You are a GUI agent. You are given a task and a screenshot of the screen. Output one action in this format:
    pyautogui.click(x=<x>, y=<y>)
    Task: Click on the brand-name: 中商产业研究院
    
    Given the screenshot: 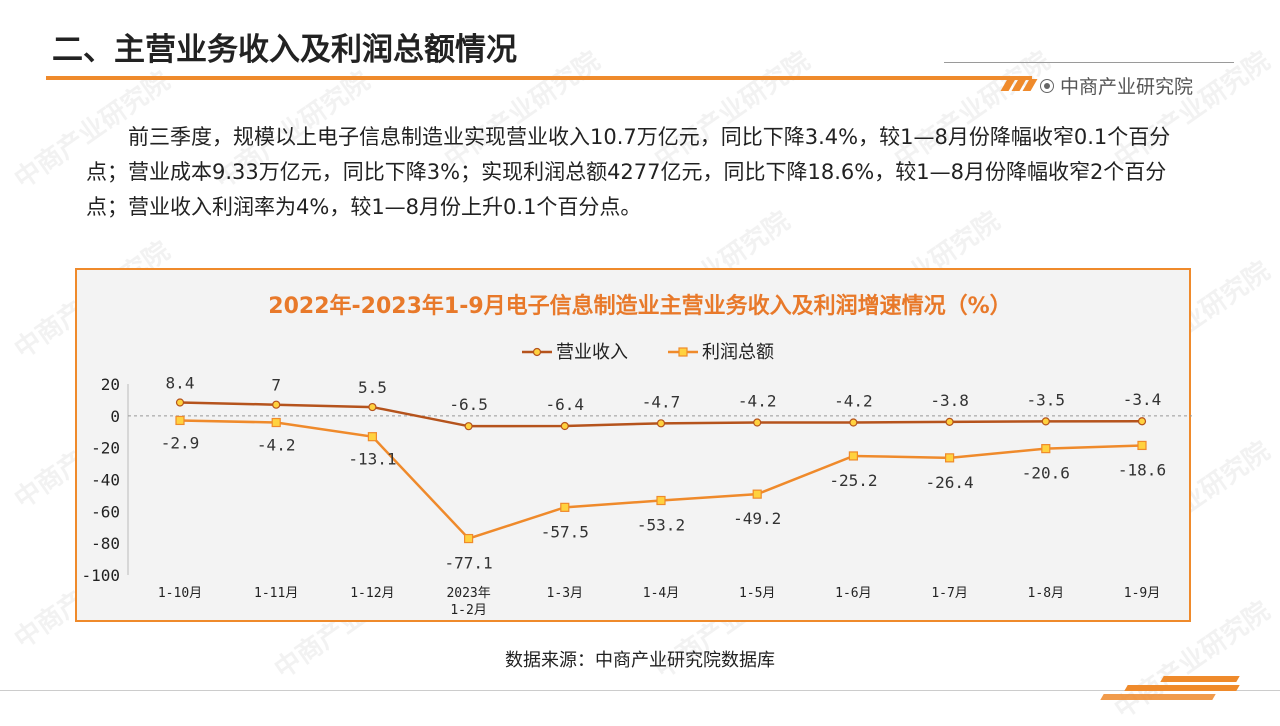 What is the action you would take?
    pyautogui.click(x=1127, y=87)
    